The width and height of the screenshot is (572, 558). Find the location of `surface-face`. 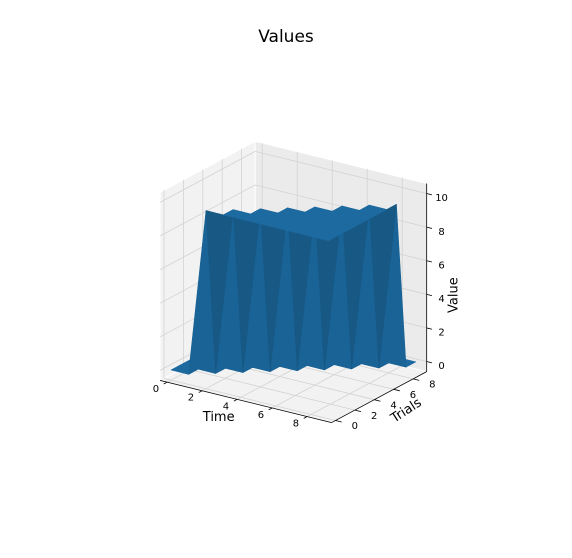

surface-face is located at coordinates (324, 235).